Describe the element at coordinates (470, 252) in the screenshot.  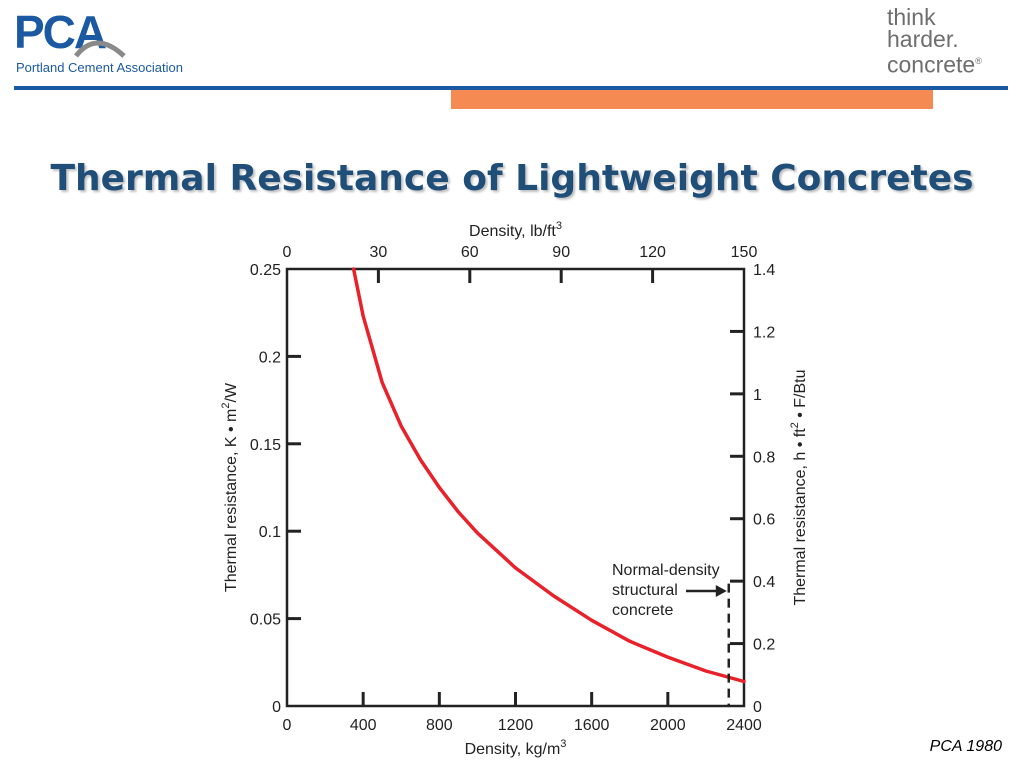
I see `x-tick-label-top: 60` at that location.